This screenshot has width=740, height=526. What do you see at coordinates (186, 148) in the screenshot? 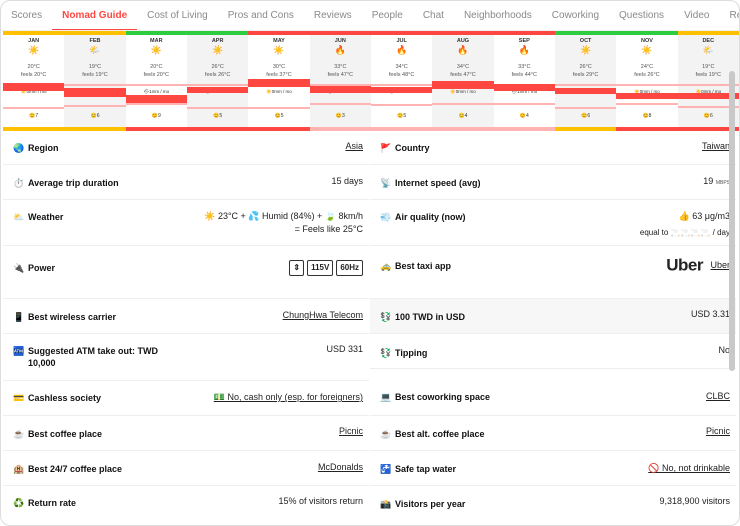
I see `row-region: 🌏 Region Asia` at bounding box center [186, 148].